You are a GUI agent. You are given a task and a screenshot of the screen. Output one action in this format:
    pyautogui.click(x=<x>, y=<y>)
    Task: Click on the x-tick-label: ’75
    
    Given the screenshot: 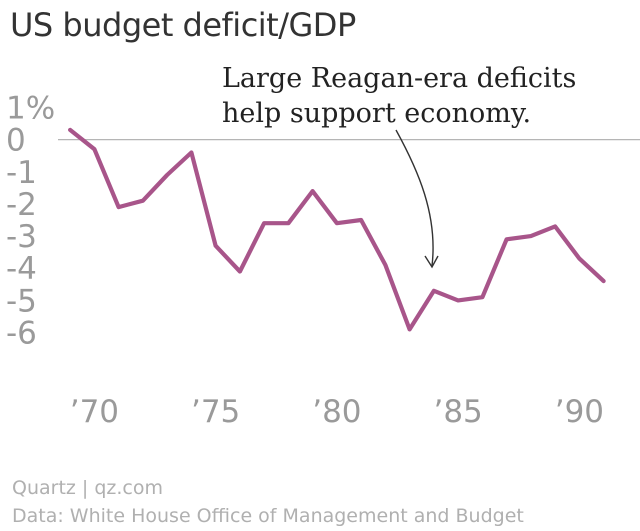 What is the action you would take?
    pyautogui.click(x=215, y=412)
    